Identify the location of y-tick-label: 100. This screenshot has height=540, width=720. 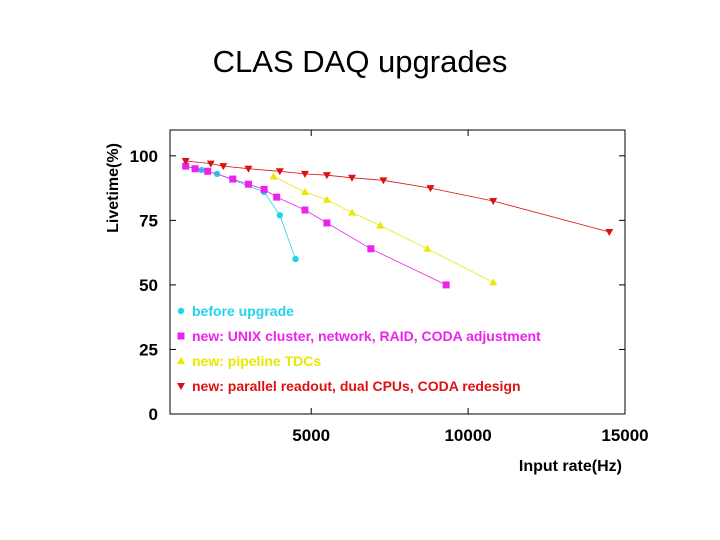
(144, 156).